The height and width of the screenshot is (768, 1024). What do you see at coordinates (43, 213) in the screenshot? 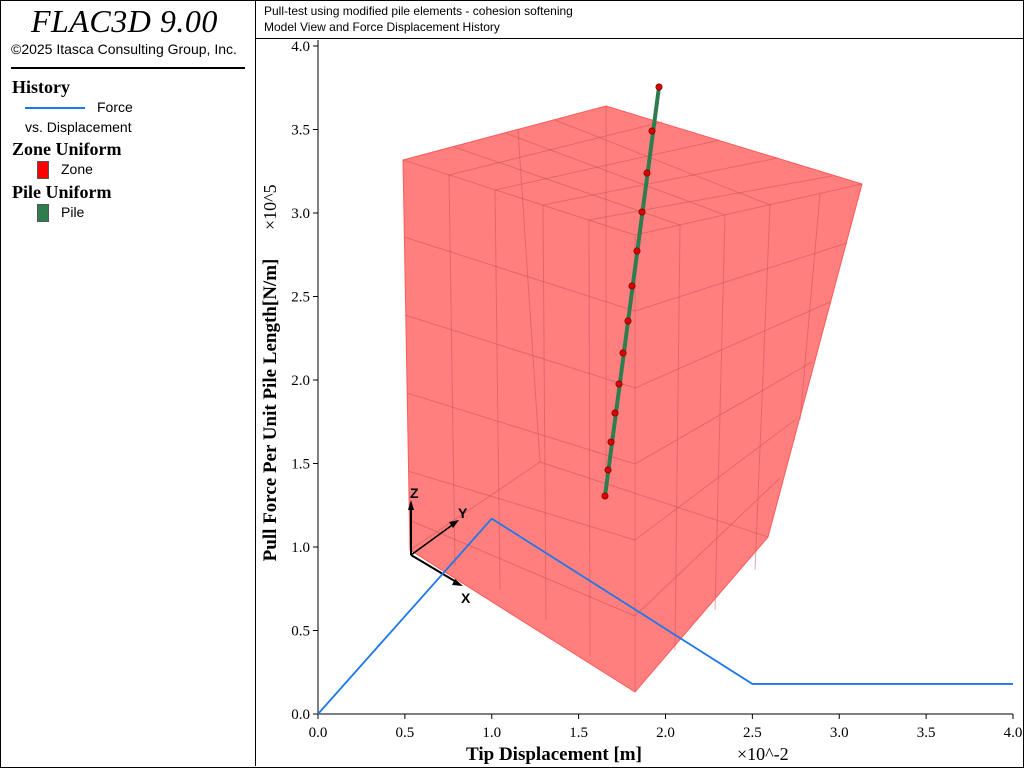
I see `pile-color-swatch` at bounding box center [43, 213].